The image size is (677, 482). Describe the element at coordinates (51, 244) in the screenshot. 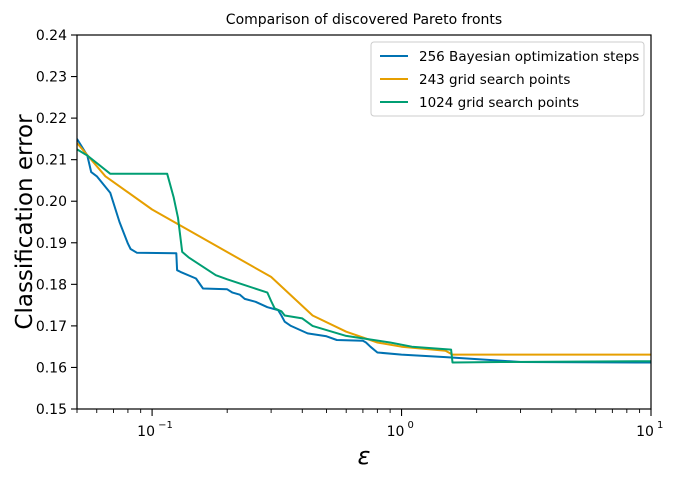

I see `y-tick-label-4: 0.19` at that location.